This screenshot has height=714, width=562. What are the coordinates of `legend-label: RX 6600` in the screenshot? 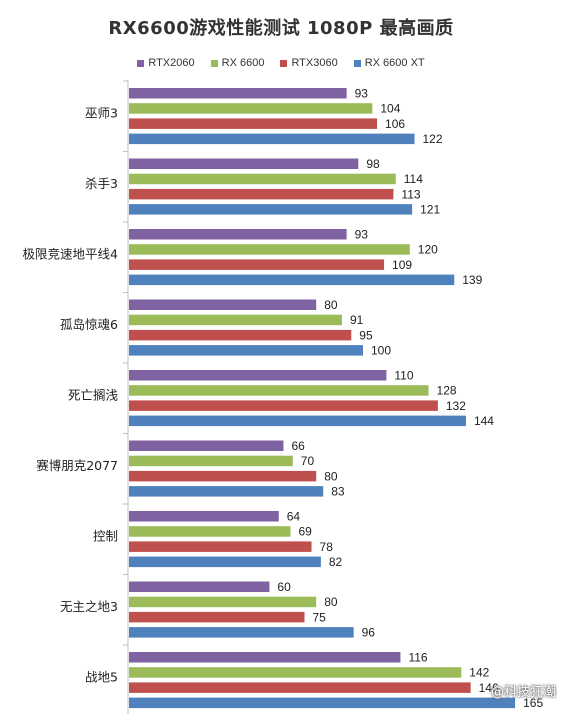 It's located at (243, 63).